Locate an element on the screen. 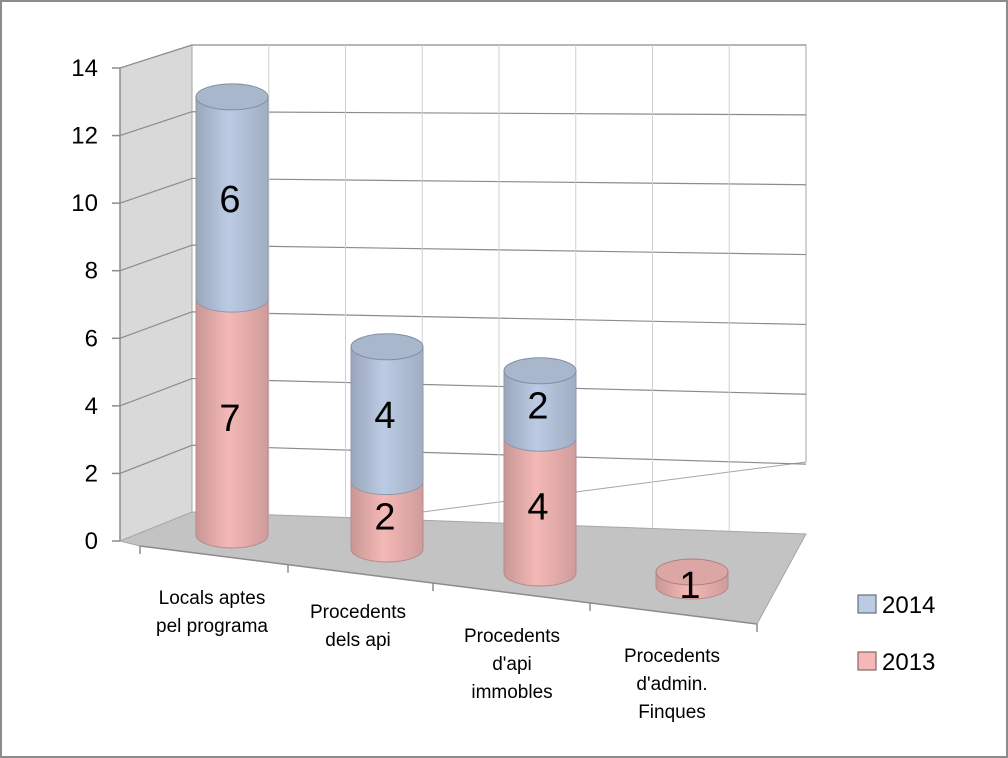  x-category-label: immobles is located at coordinates (511, 692).